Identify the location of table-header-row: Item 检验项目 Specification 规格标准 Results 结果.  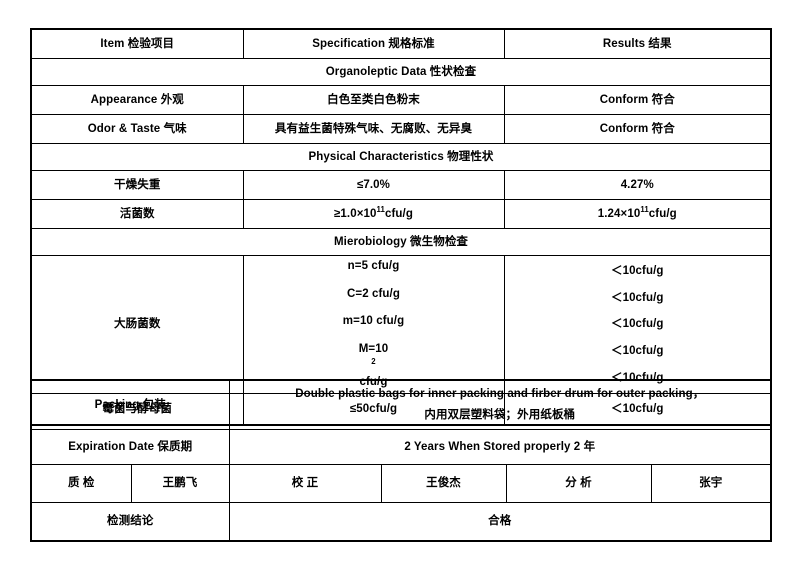
(401, 43).